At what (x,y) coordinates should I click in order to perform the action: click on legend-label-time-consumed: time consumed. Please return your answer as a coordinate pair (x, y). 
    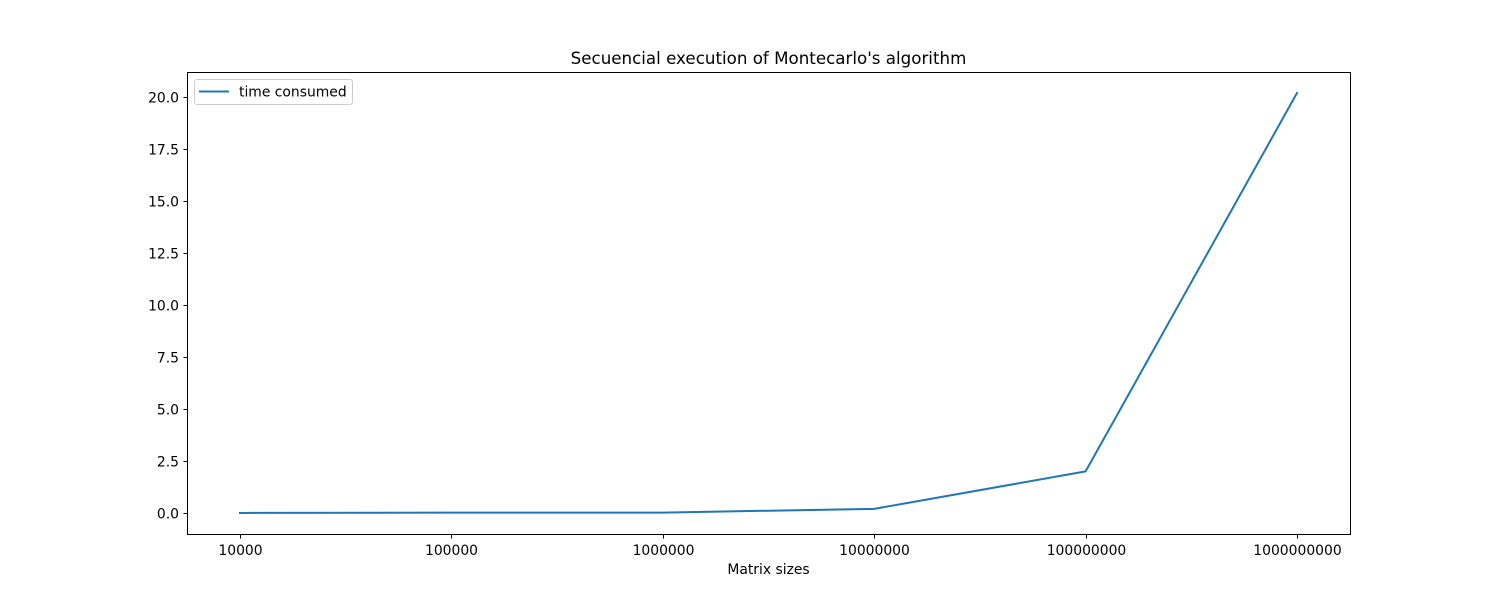
    Looking at the image, I should click on (293, 93).